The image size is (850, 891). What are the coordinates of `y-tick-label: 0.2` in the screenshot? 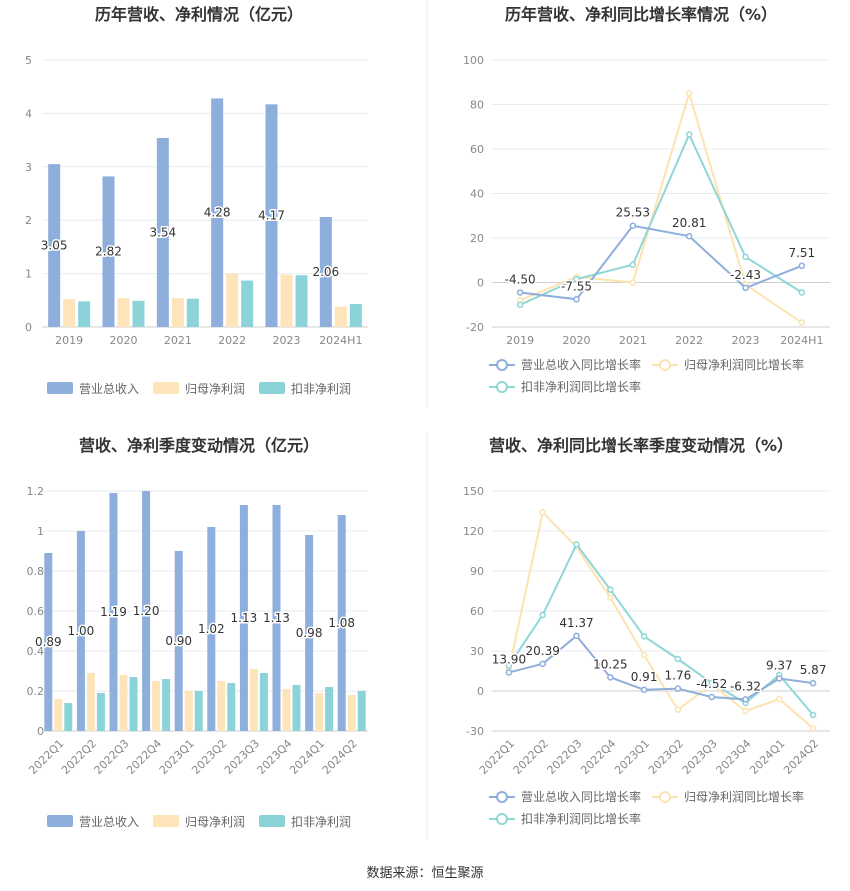 It's located at (36, 691).